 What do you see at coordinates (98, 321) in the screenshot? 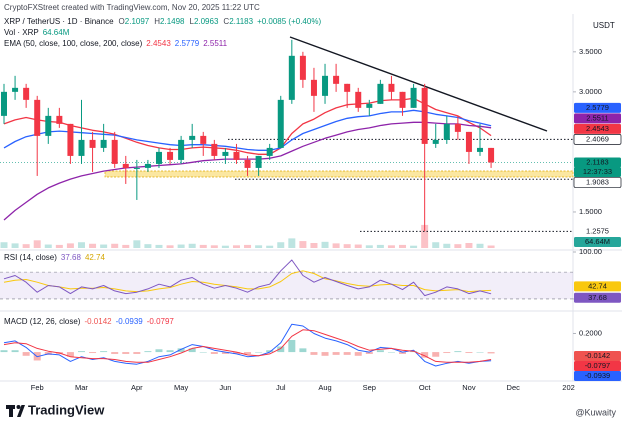
I see `legend-value: -0.0142` at bounding box center [98, 321].